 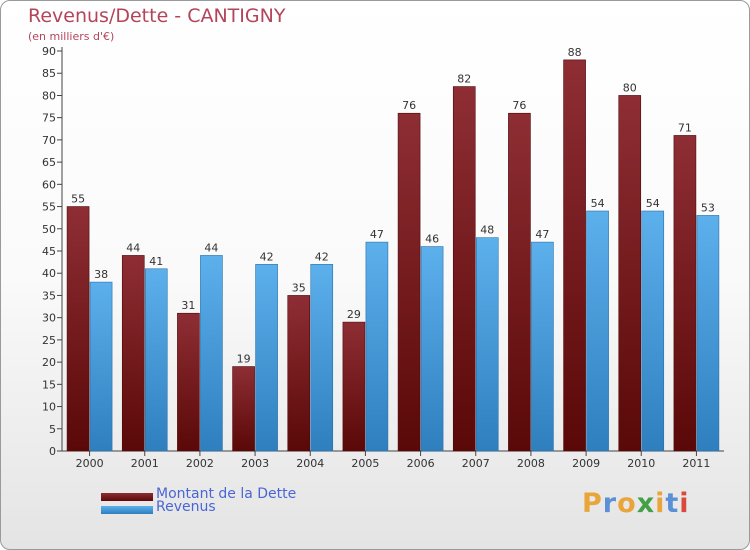 What do you see at coordinates (49, 184) in the screenshot?
I see `y-tick-label: 60` at bounding box center [49, 184].